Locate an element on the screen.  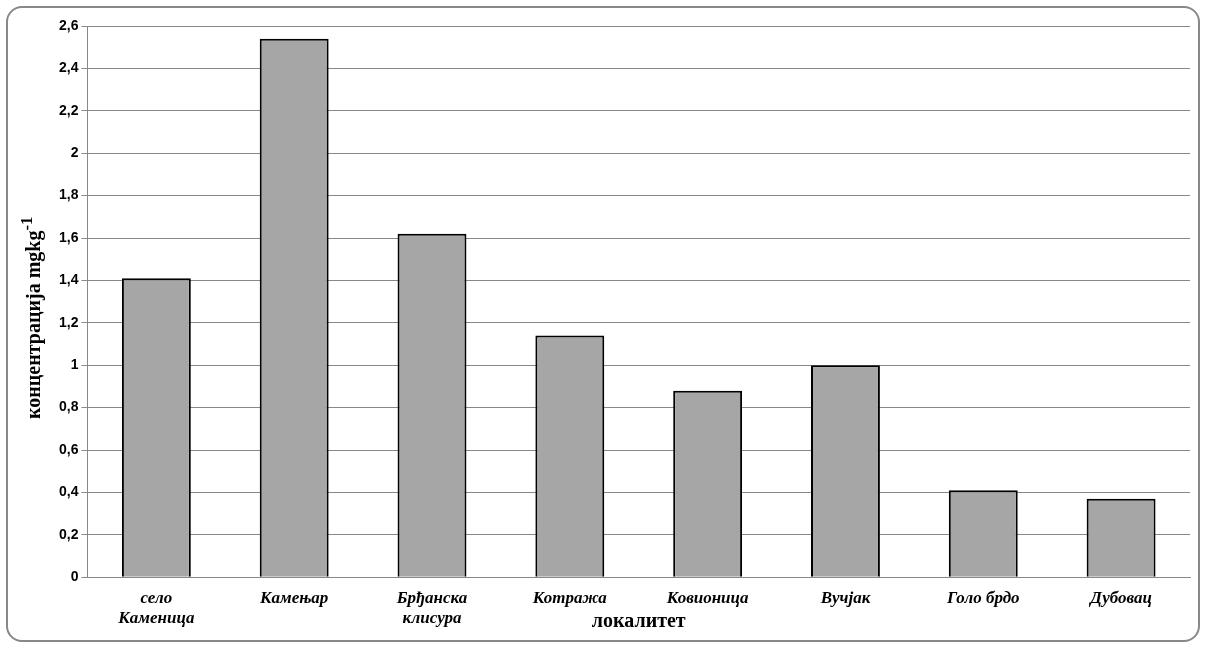
y-tick-label: 0,6 is located at coordinates (68, 448).